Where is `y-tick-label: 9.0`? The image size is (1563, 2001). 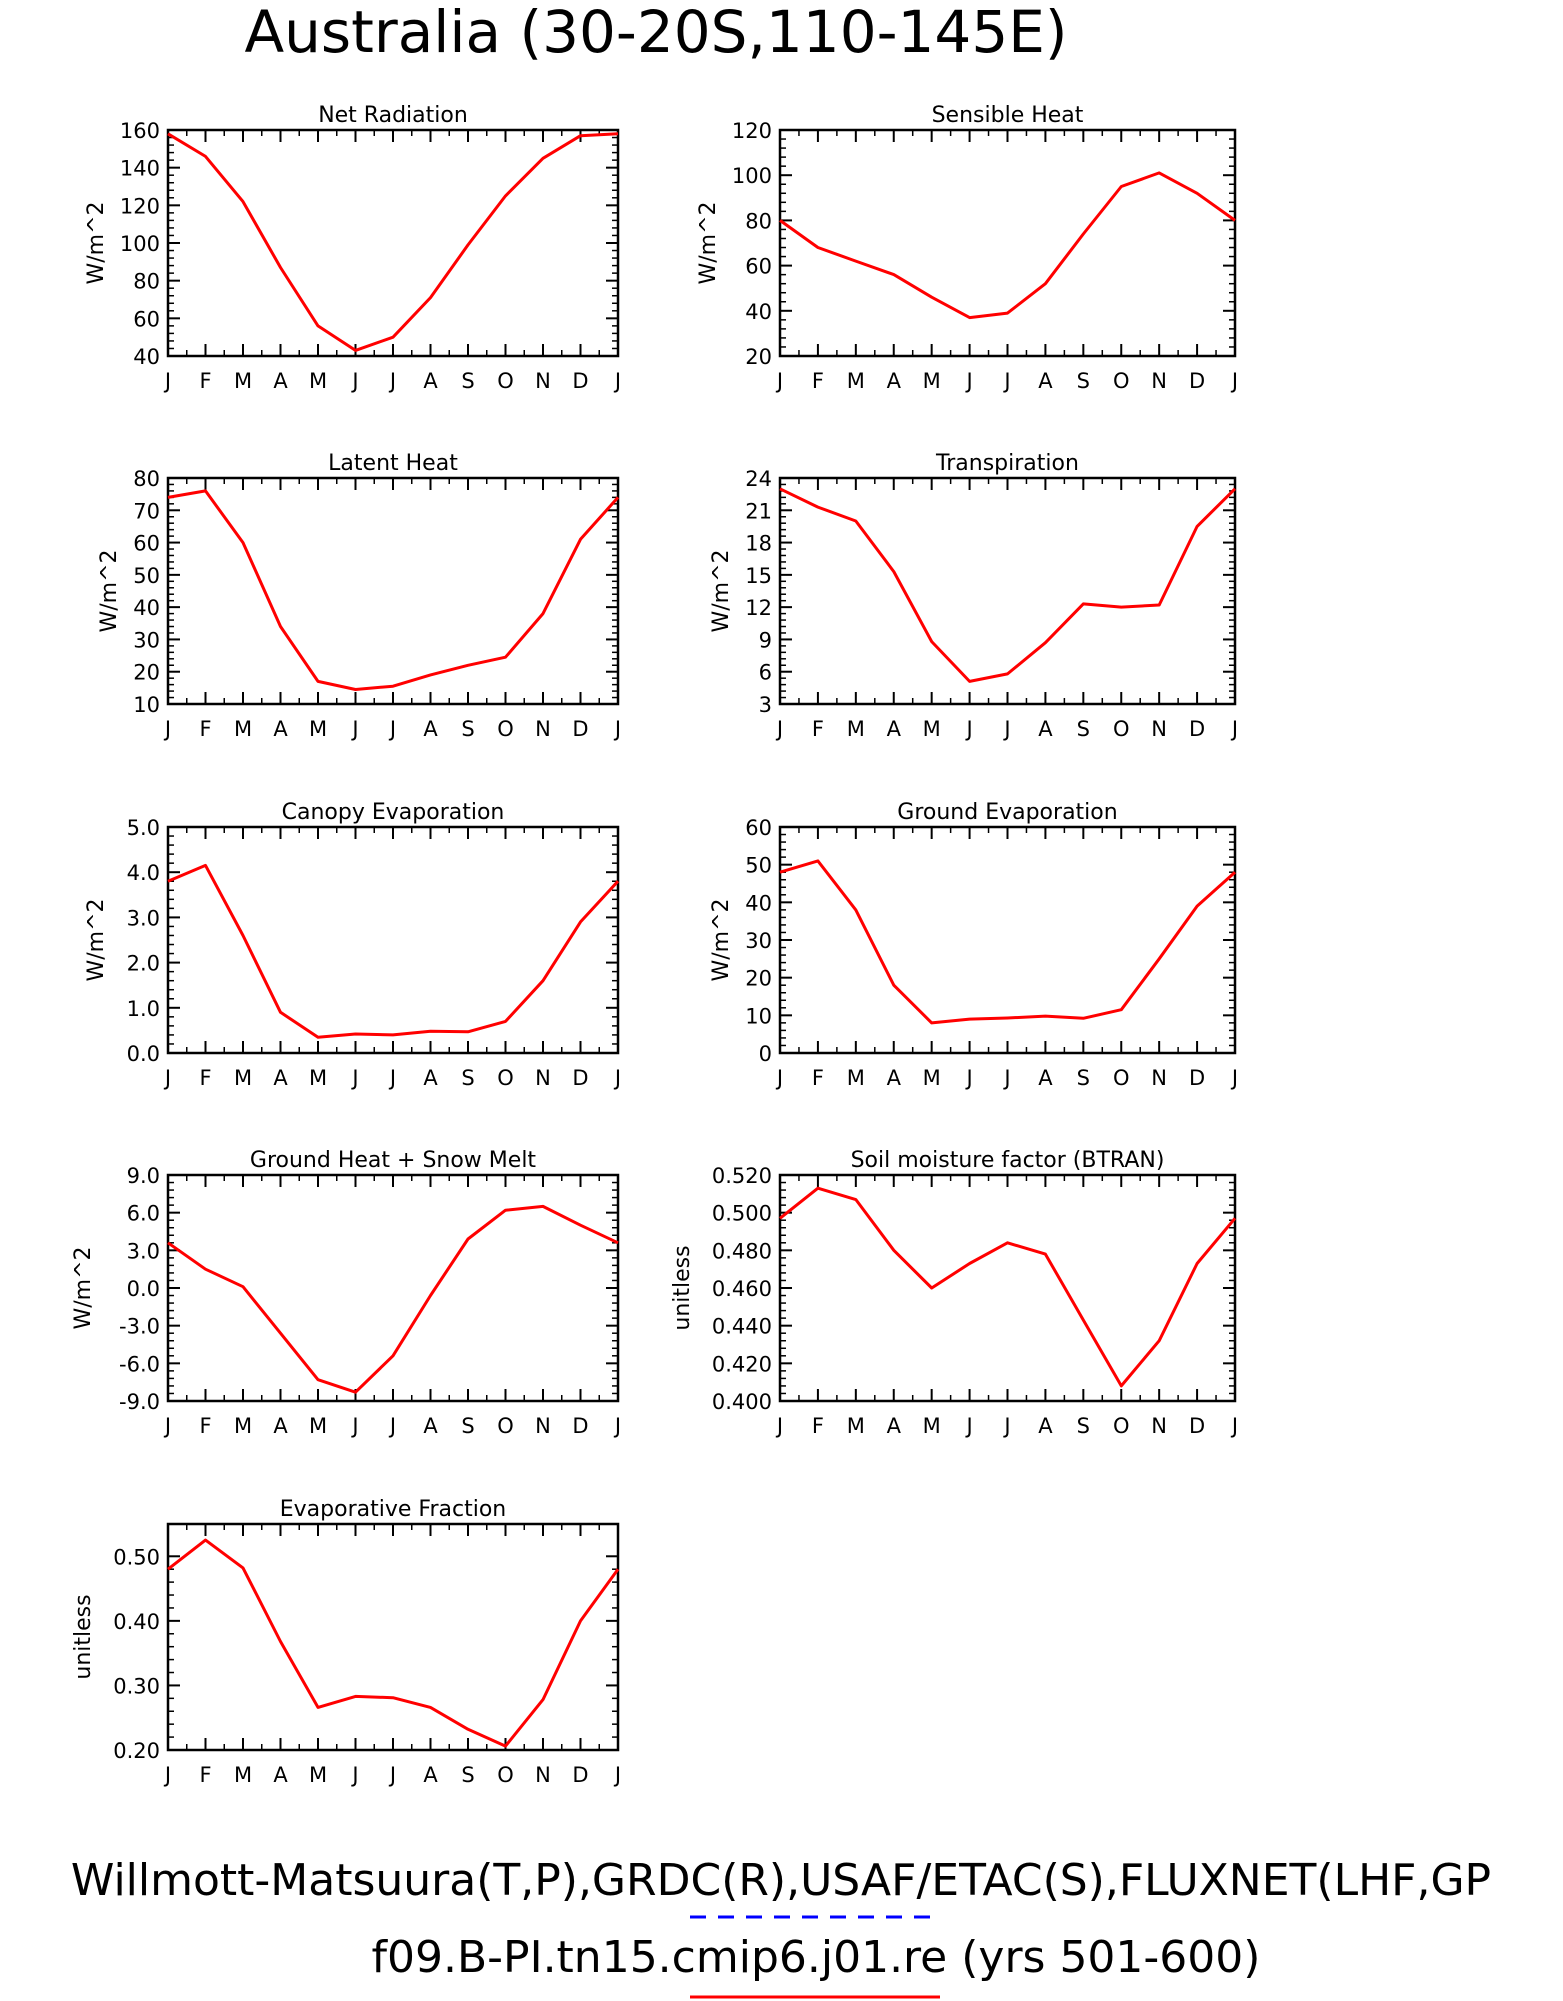
y-tick-label: 9.0 is located at coordinates (143, 1176).